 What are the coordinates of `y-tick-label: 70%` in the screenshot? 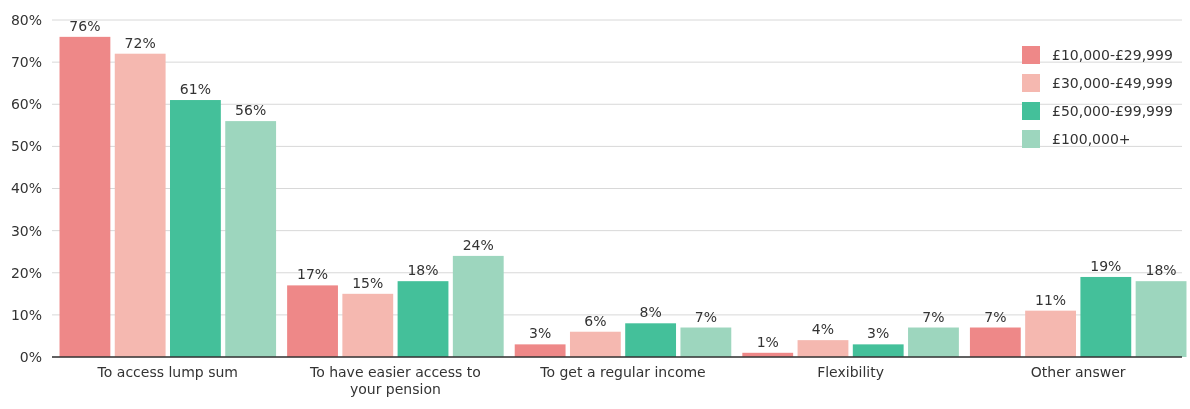 It's located at (26, 62).